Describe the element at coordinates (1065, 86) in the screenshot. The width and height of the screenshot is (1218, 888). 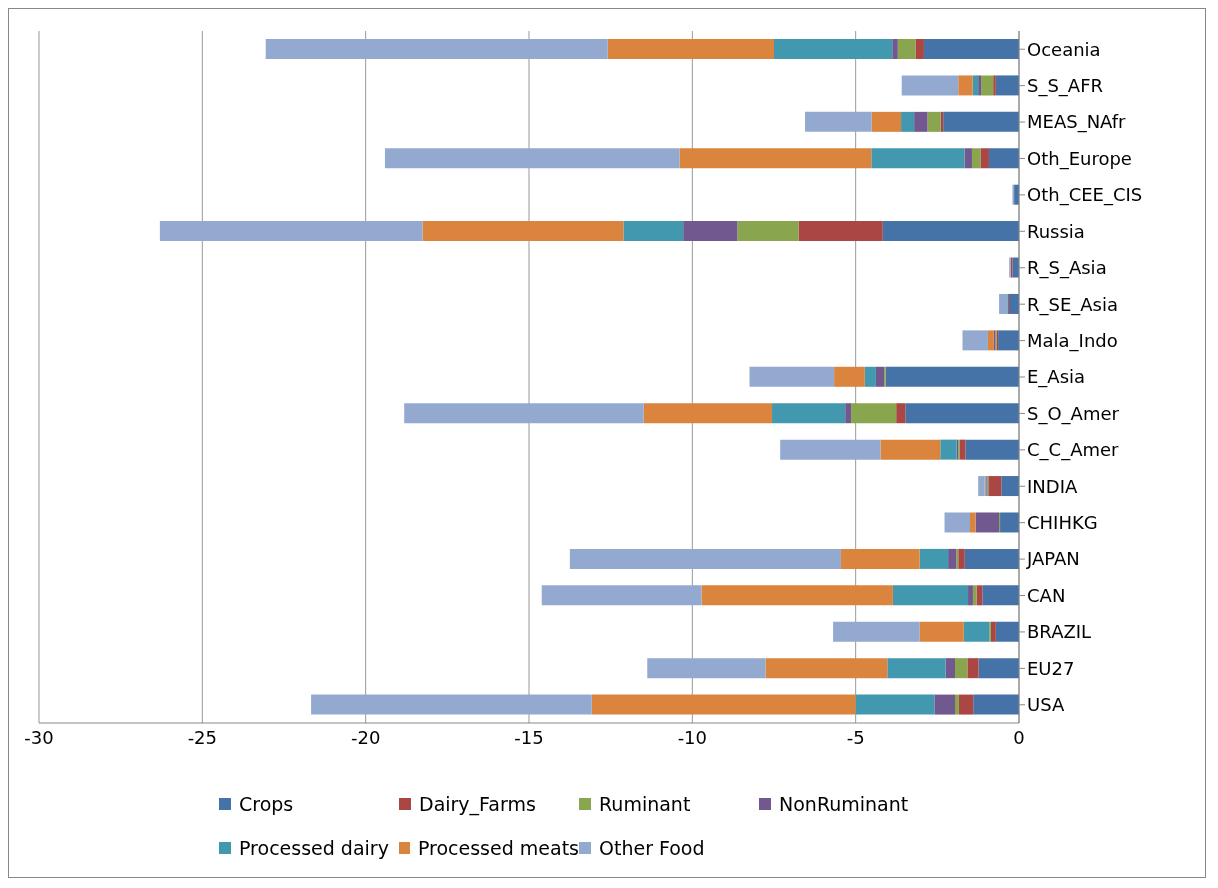
I see `y-tick-label: S_S_AFR` at that location.